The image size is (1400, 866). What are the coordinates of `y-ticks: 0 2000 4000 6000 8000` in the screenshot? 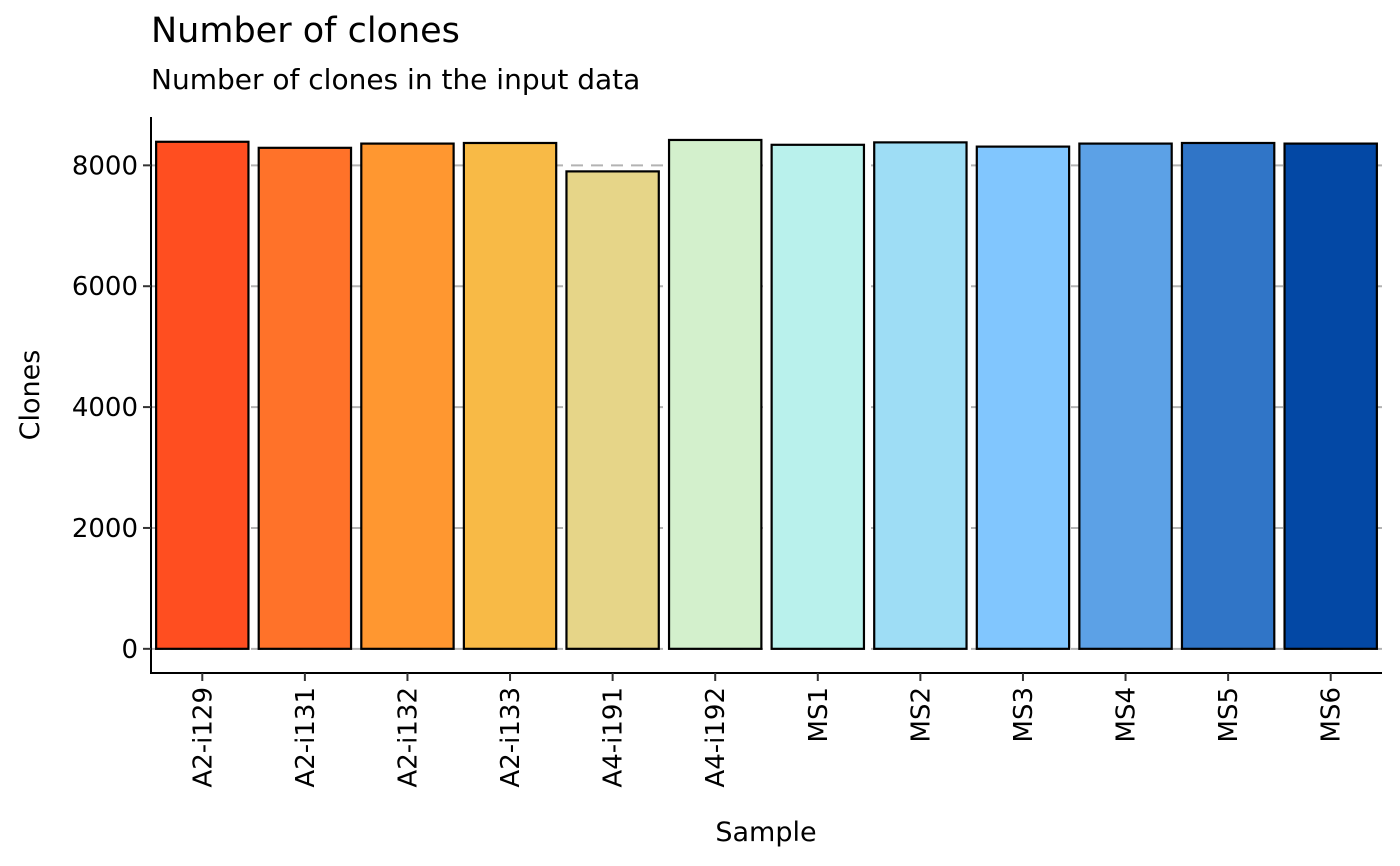 It's located at (111, 408).